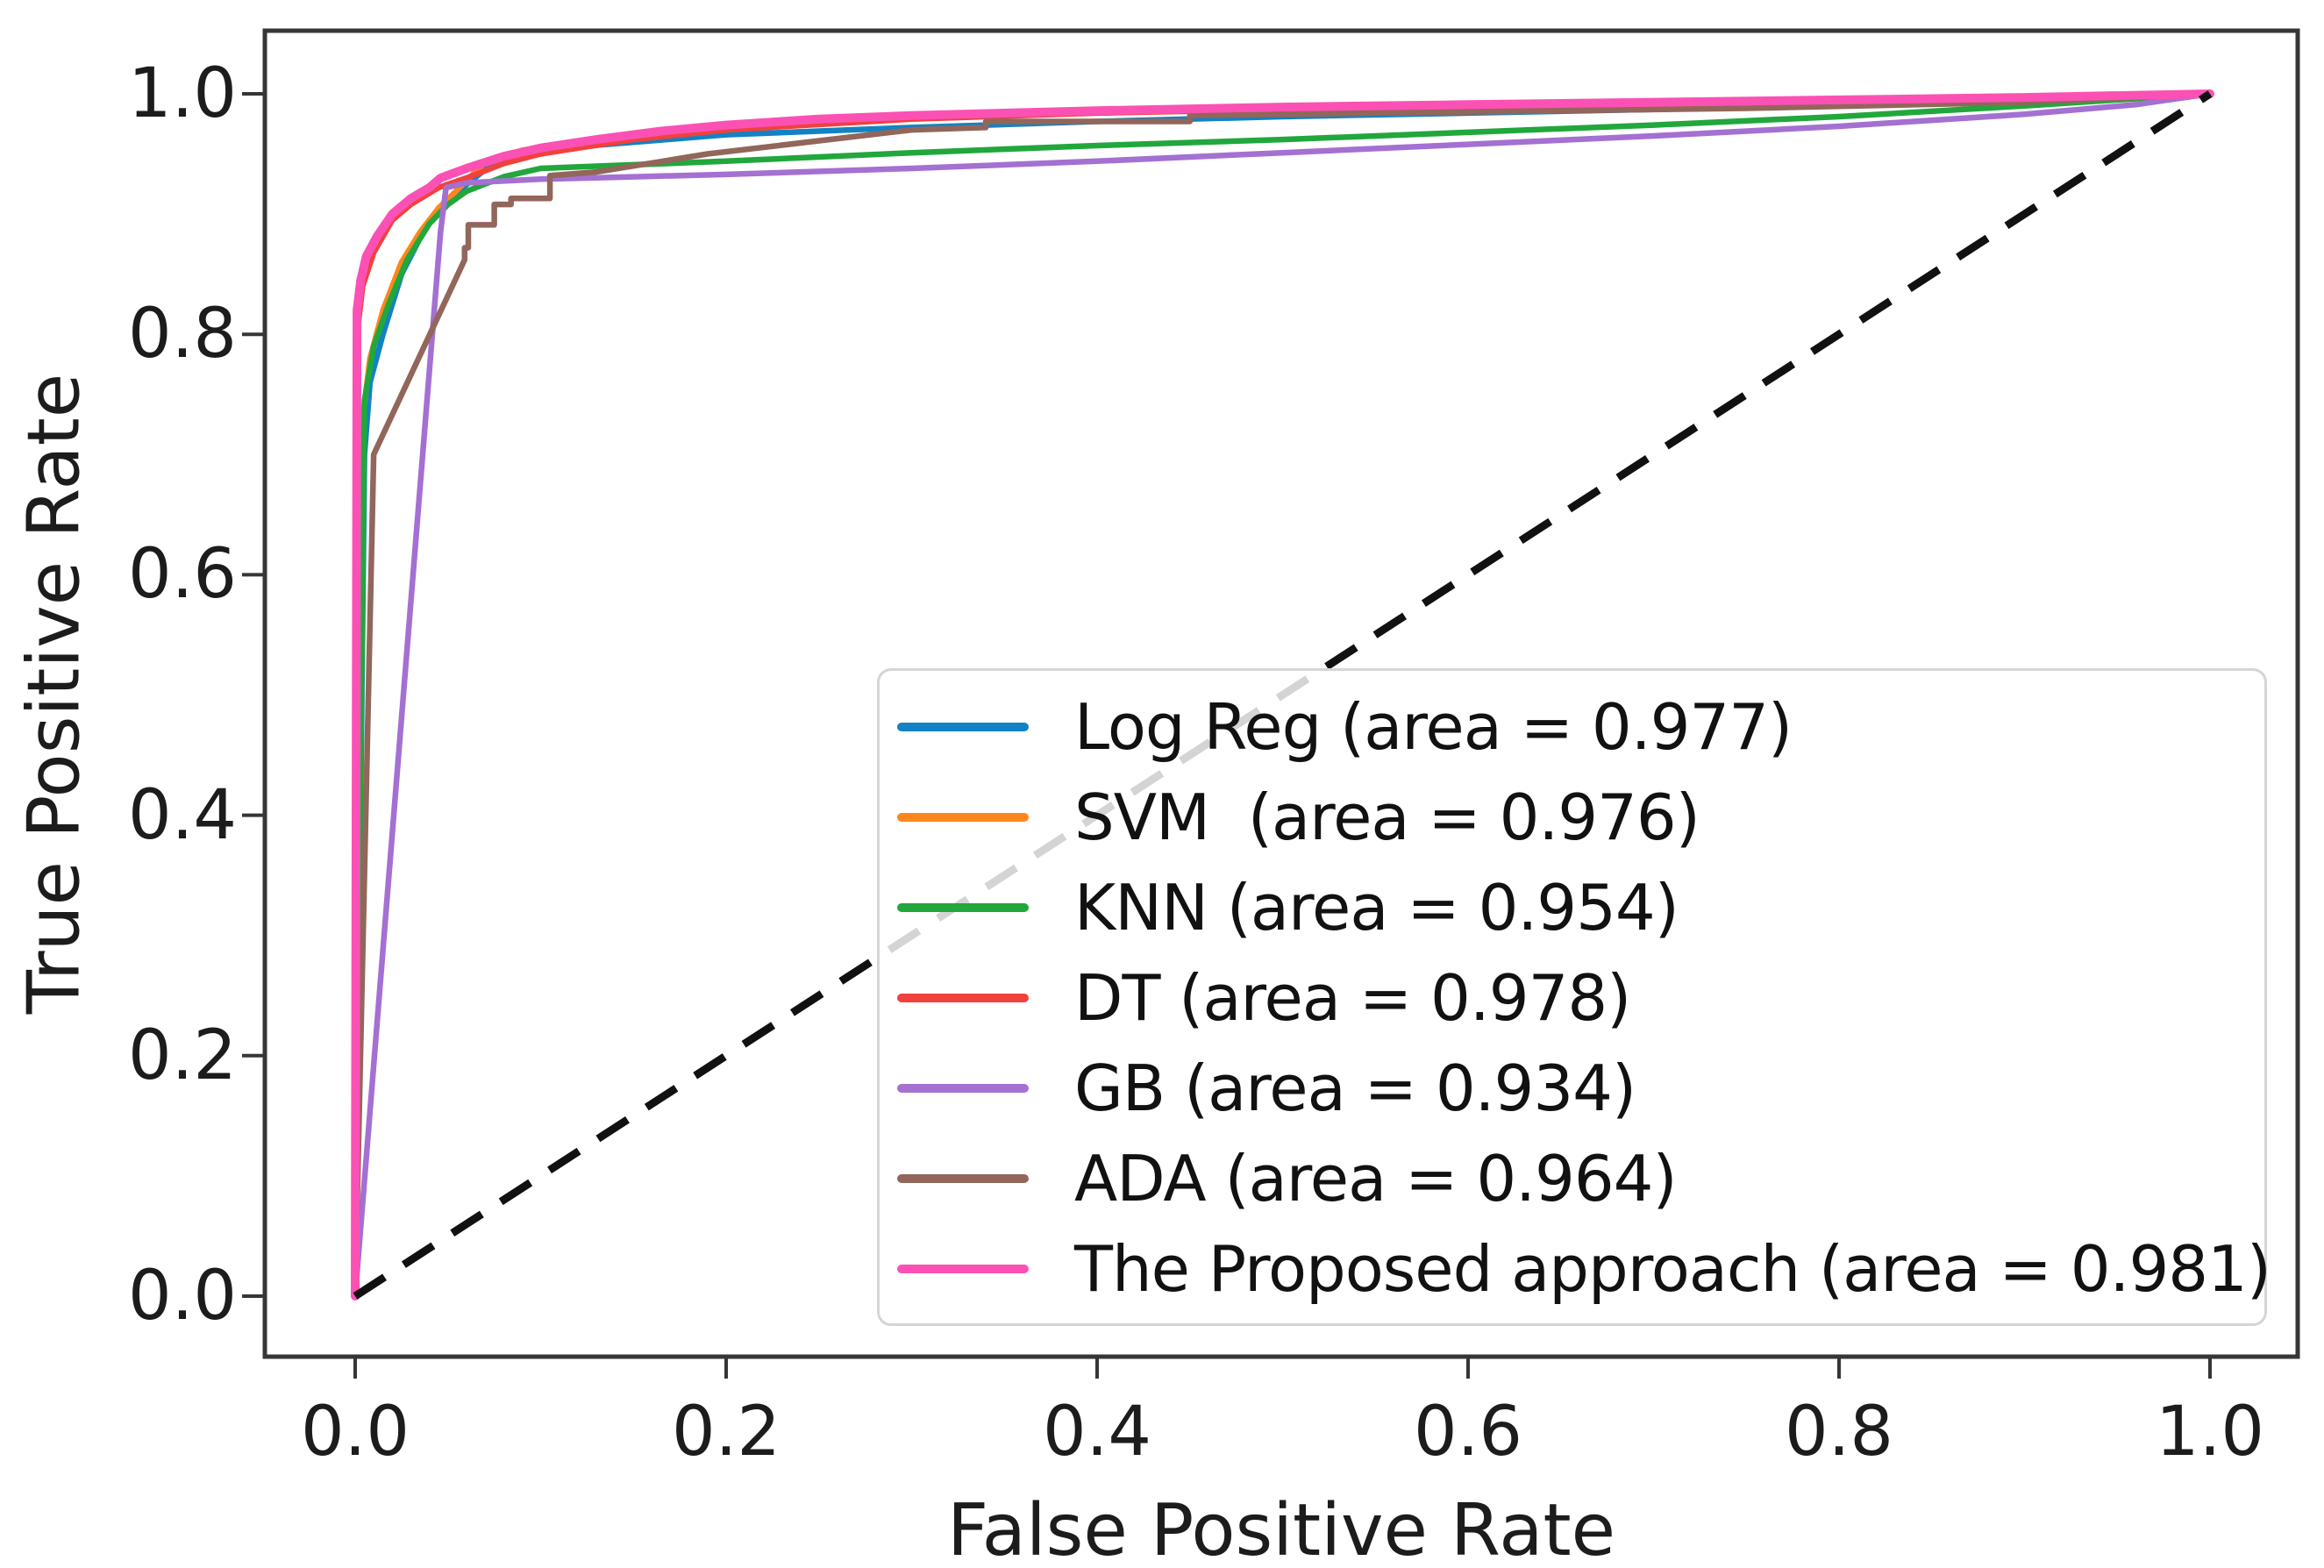 This screenshot has width=2324, height=1568. What do you see at coordinates (1376, 1178) in the screenshot?
I see `legend-label-ada: ADA (area = 0.964)` at bounding box center [1376, 1178].